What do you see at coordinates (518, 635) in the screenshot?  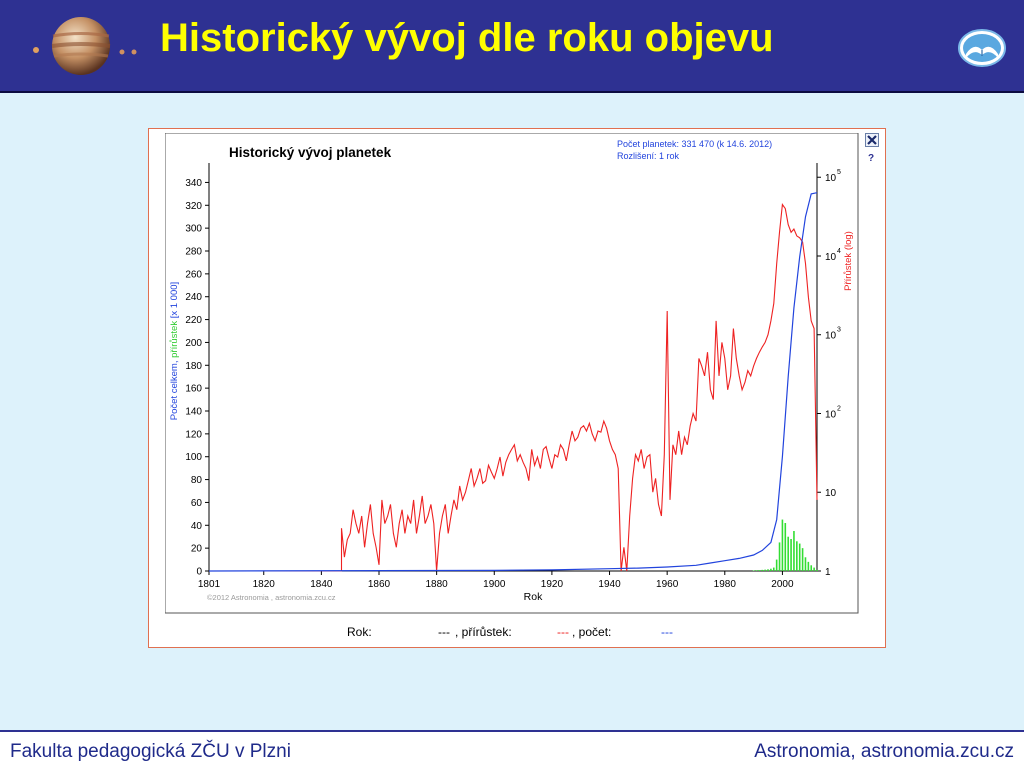 I see `hover-readout: Rok: --- , přírůstek: --- , počet: ---` at bounding box center [518, 635].